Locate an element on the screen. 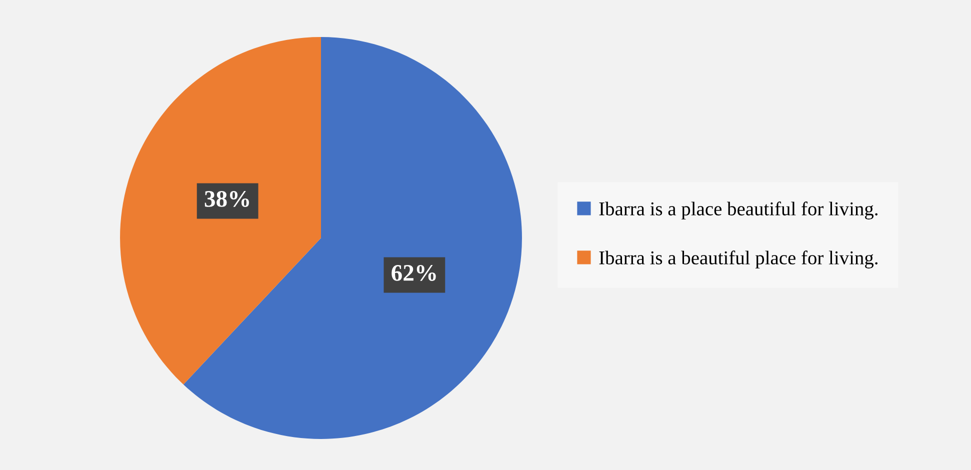 This screenshot has height=470, width=971. data-label: 38% is located at coordinates (226, 198).